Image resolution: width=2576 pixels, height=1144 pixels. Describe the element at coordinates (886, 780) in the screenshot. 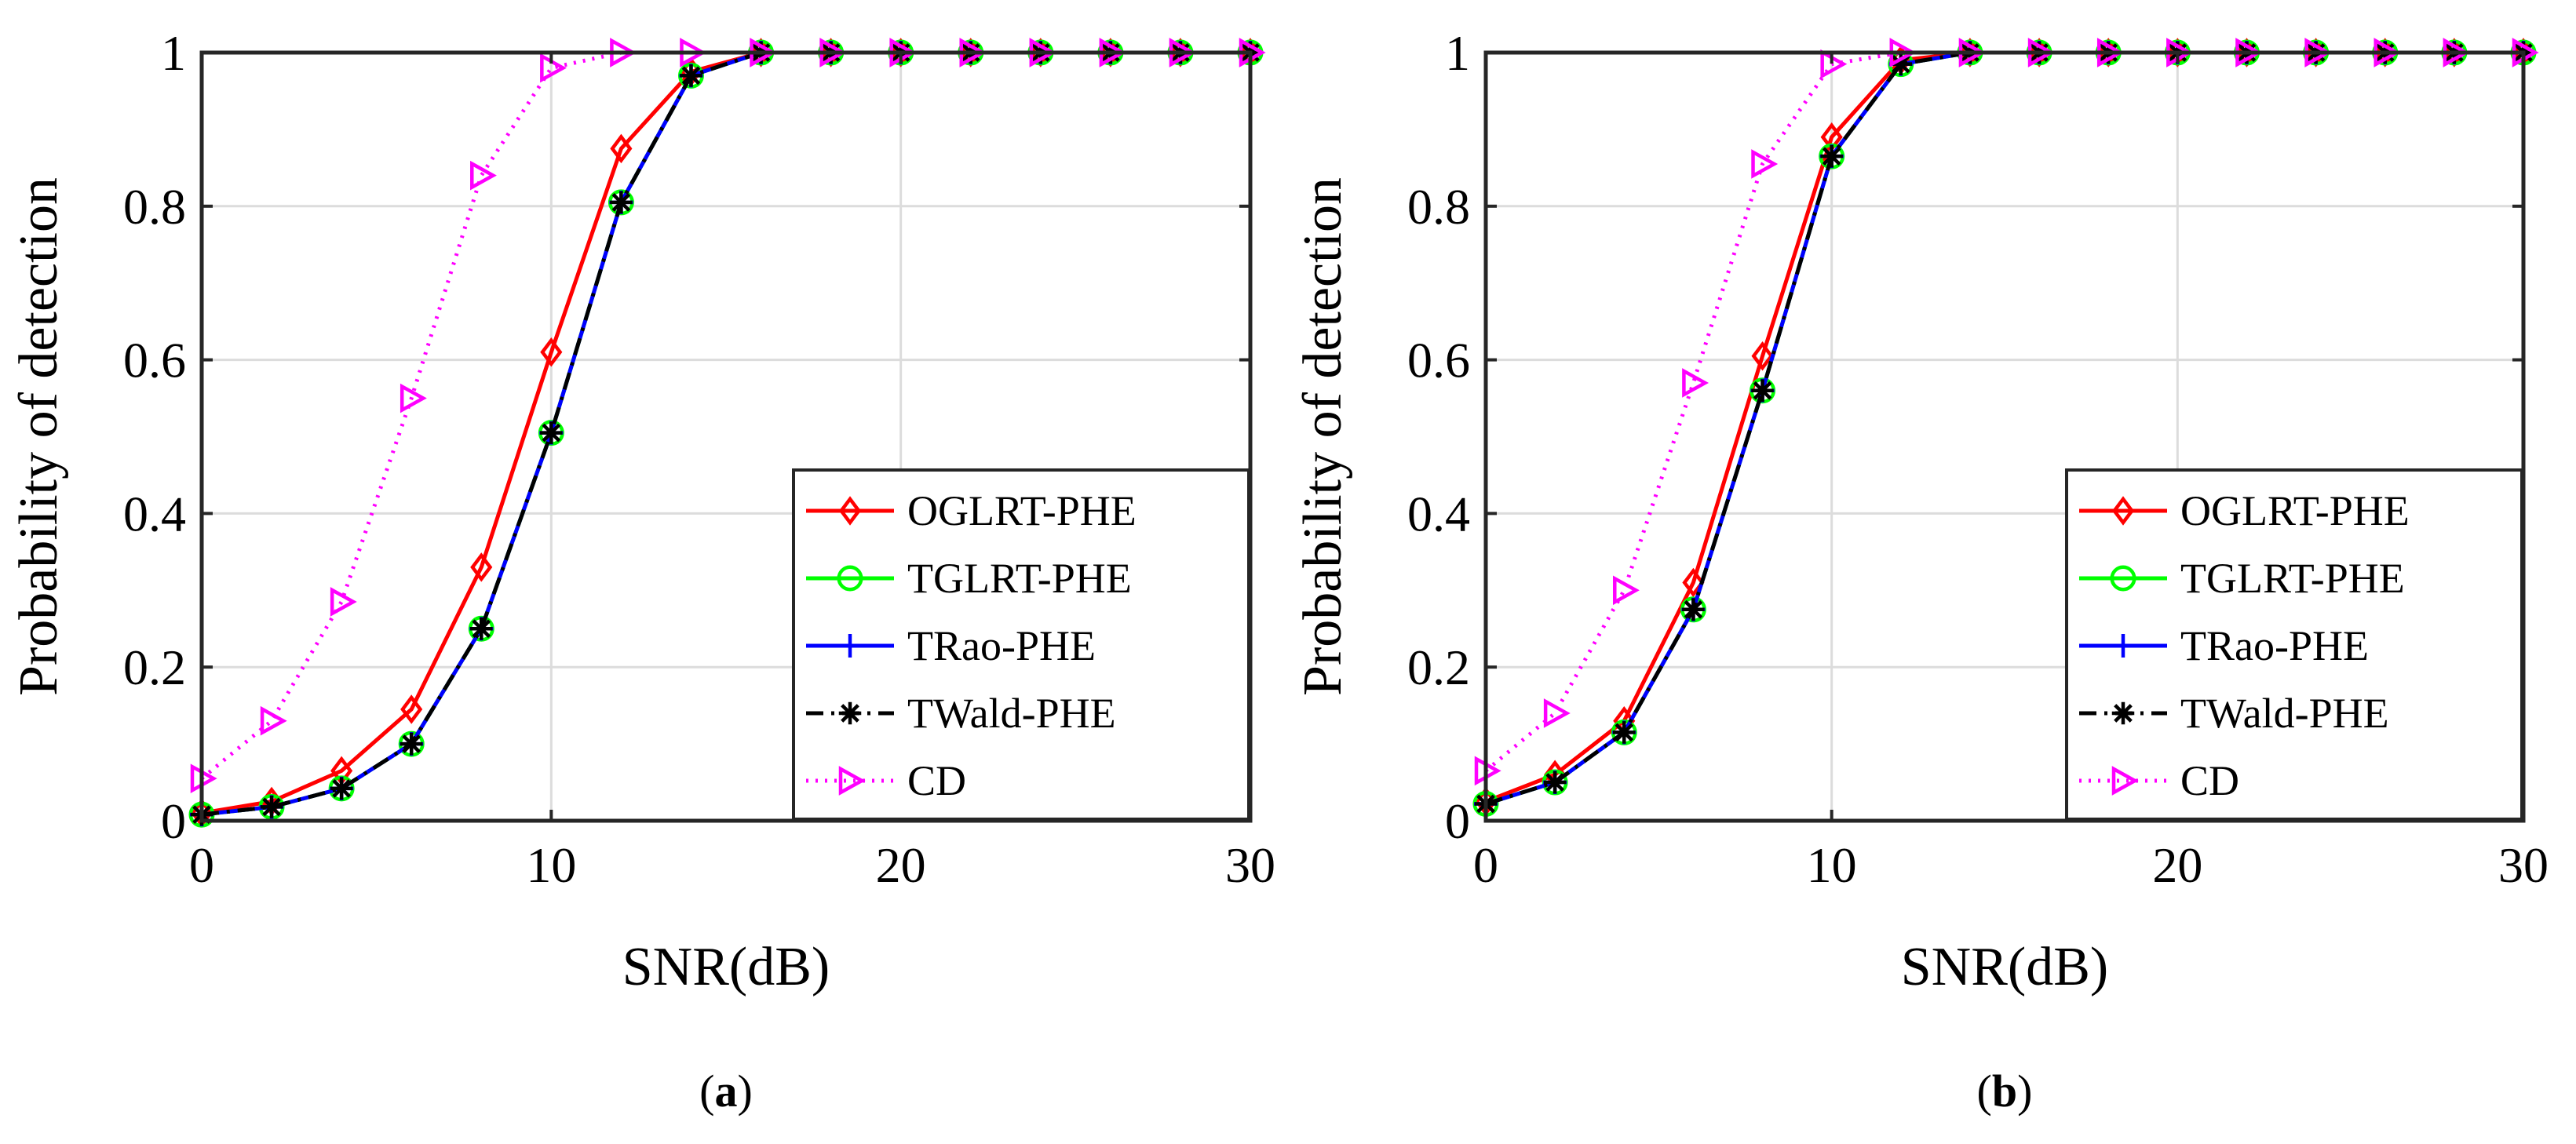

I see `legend-item-cd: CD` at that location.